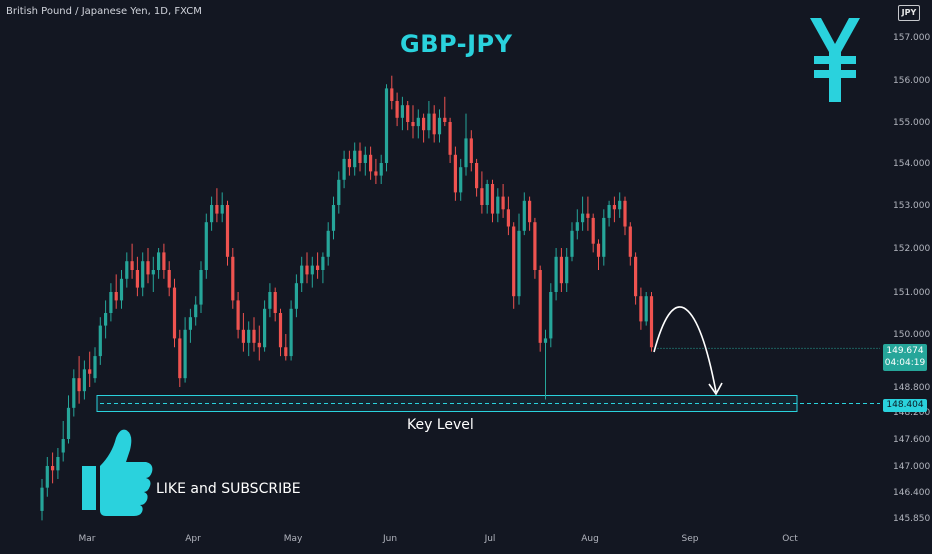 Image resolution: width=932 pixels, height=554 pixels. What do you see at coordinates (911, 38) in the screenshot?
I see `y-tick-label: 157.000` at bounding box center [911, 38].